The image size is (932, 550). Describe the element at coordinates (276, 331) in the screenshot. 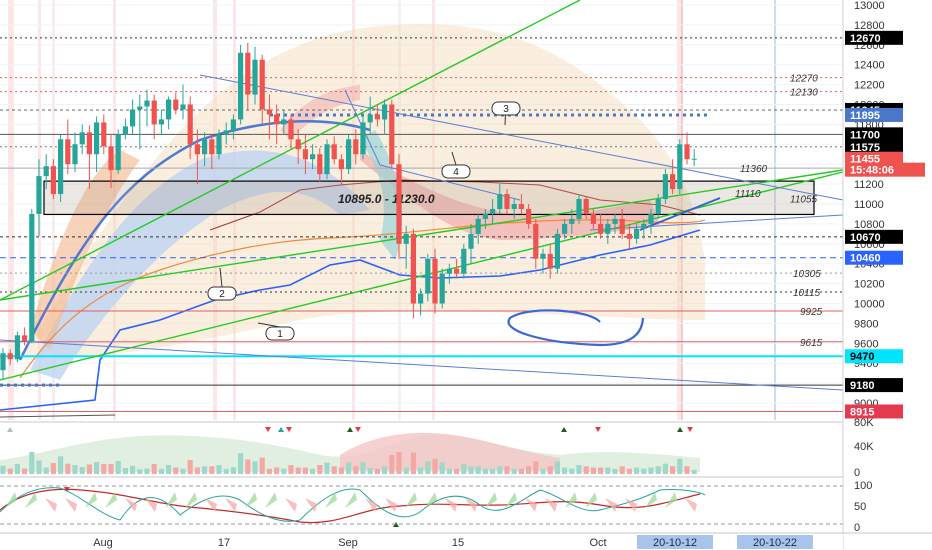

I see `callout-1: 1` at that location.